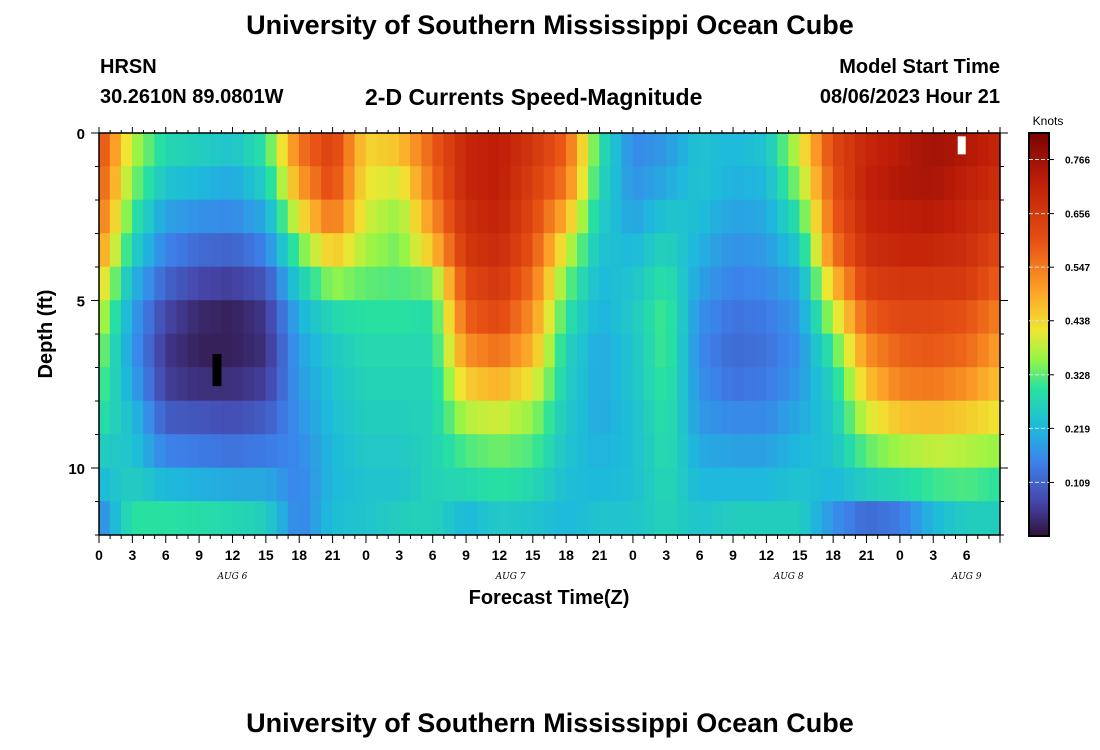  Describe the element at coordinates (1077, 376) in the screenshot. I see `colorbar-tick-label: 0.328` at that location.